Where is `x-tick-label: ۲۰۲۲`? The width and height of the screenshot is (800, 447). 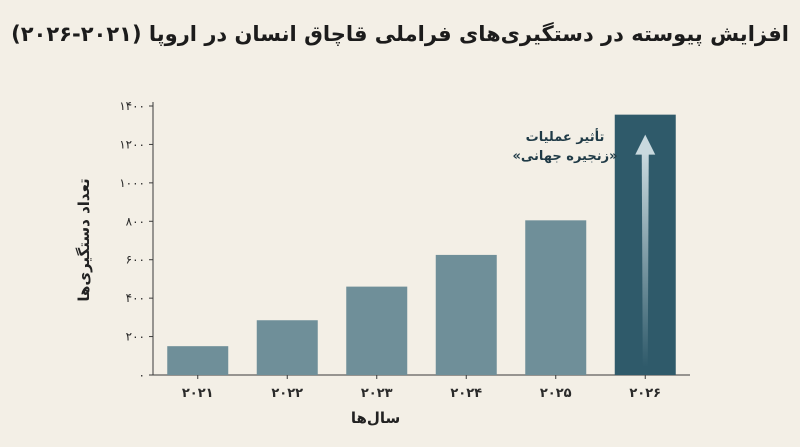 x-tick-label: ۲۰۲۲ is located at coordinates (287, 393).